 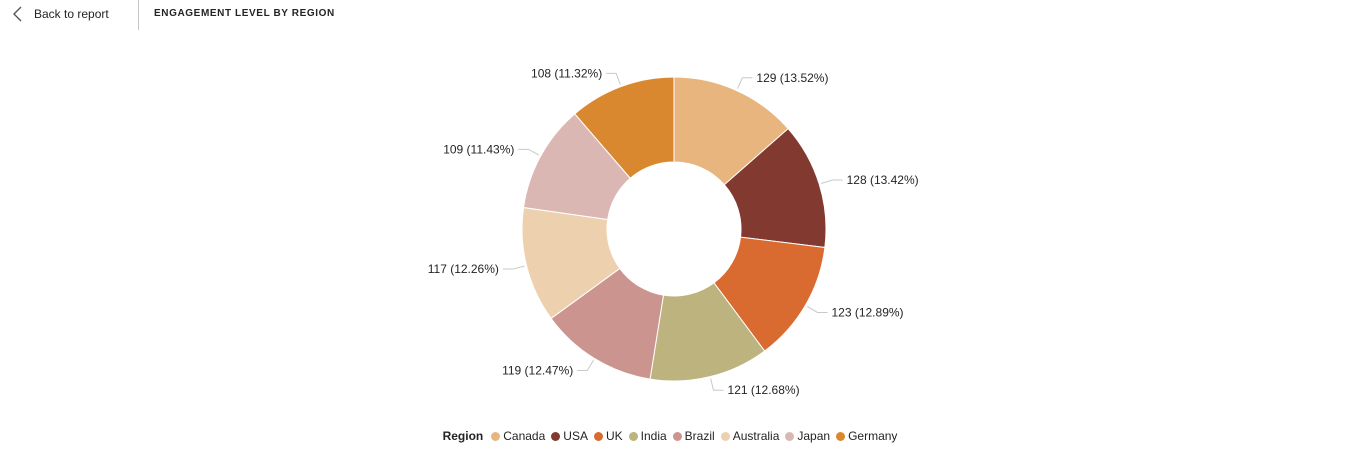 I want to click on legend-item-india: India, so click(x=647, y=436).